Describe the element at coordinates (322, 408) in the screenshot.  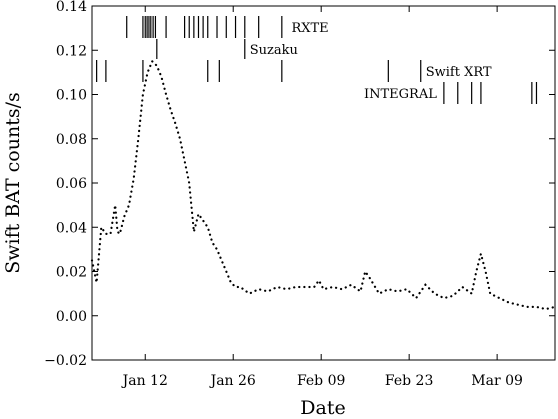
I see `x-axis-label: Date` at that location.